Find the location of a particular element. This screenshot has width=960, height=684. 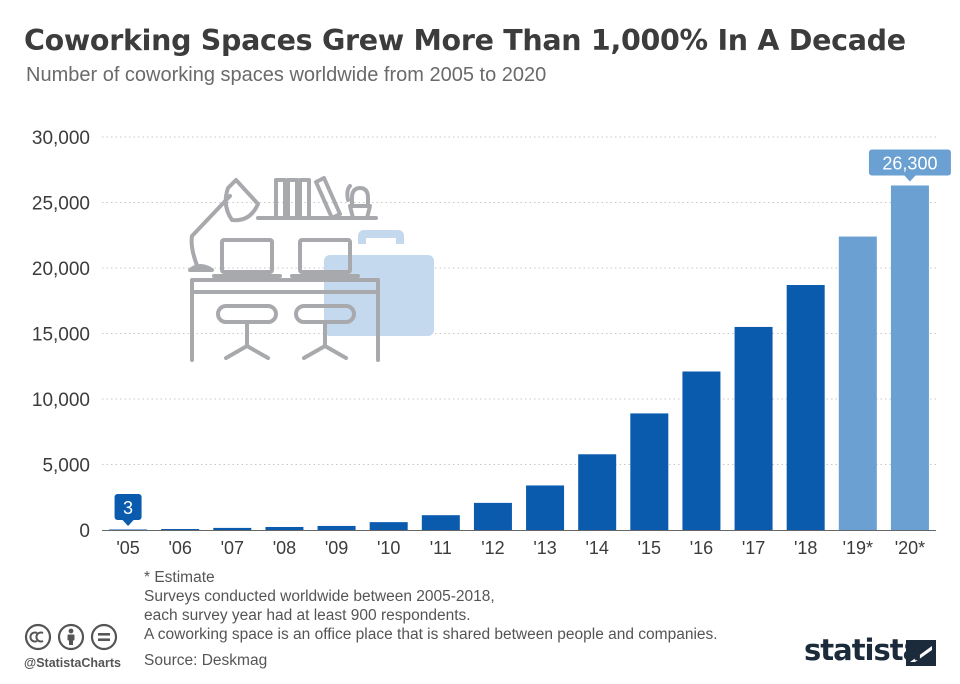

value-callout: 26,300 is located at coordinates (909, 165).